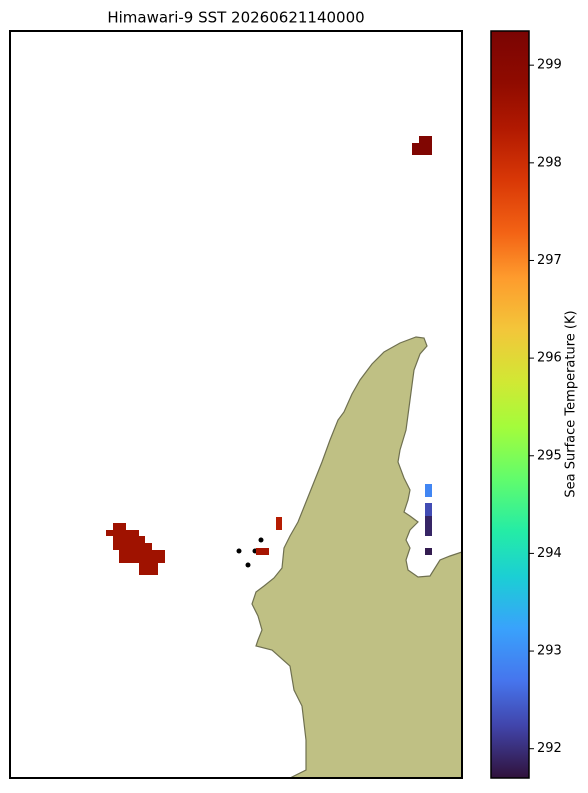 The height and width of the screenshot is (793, 588). Describe the element at coordinates (549, 553) in the screenshot. I see `colorbar-tick-label: 294` at that location.